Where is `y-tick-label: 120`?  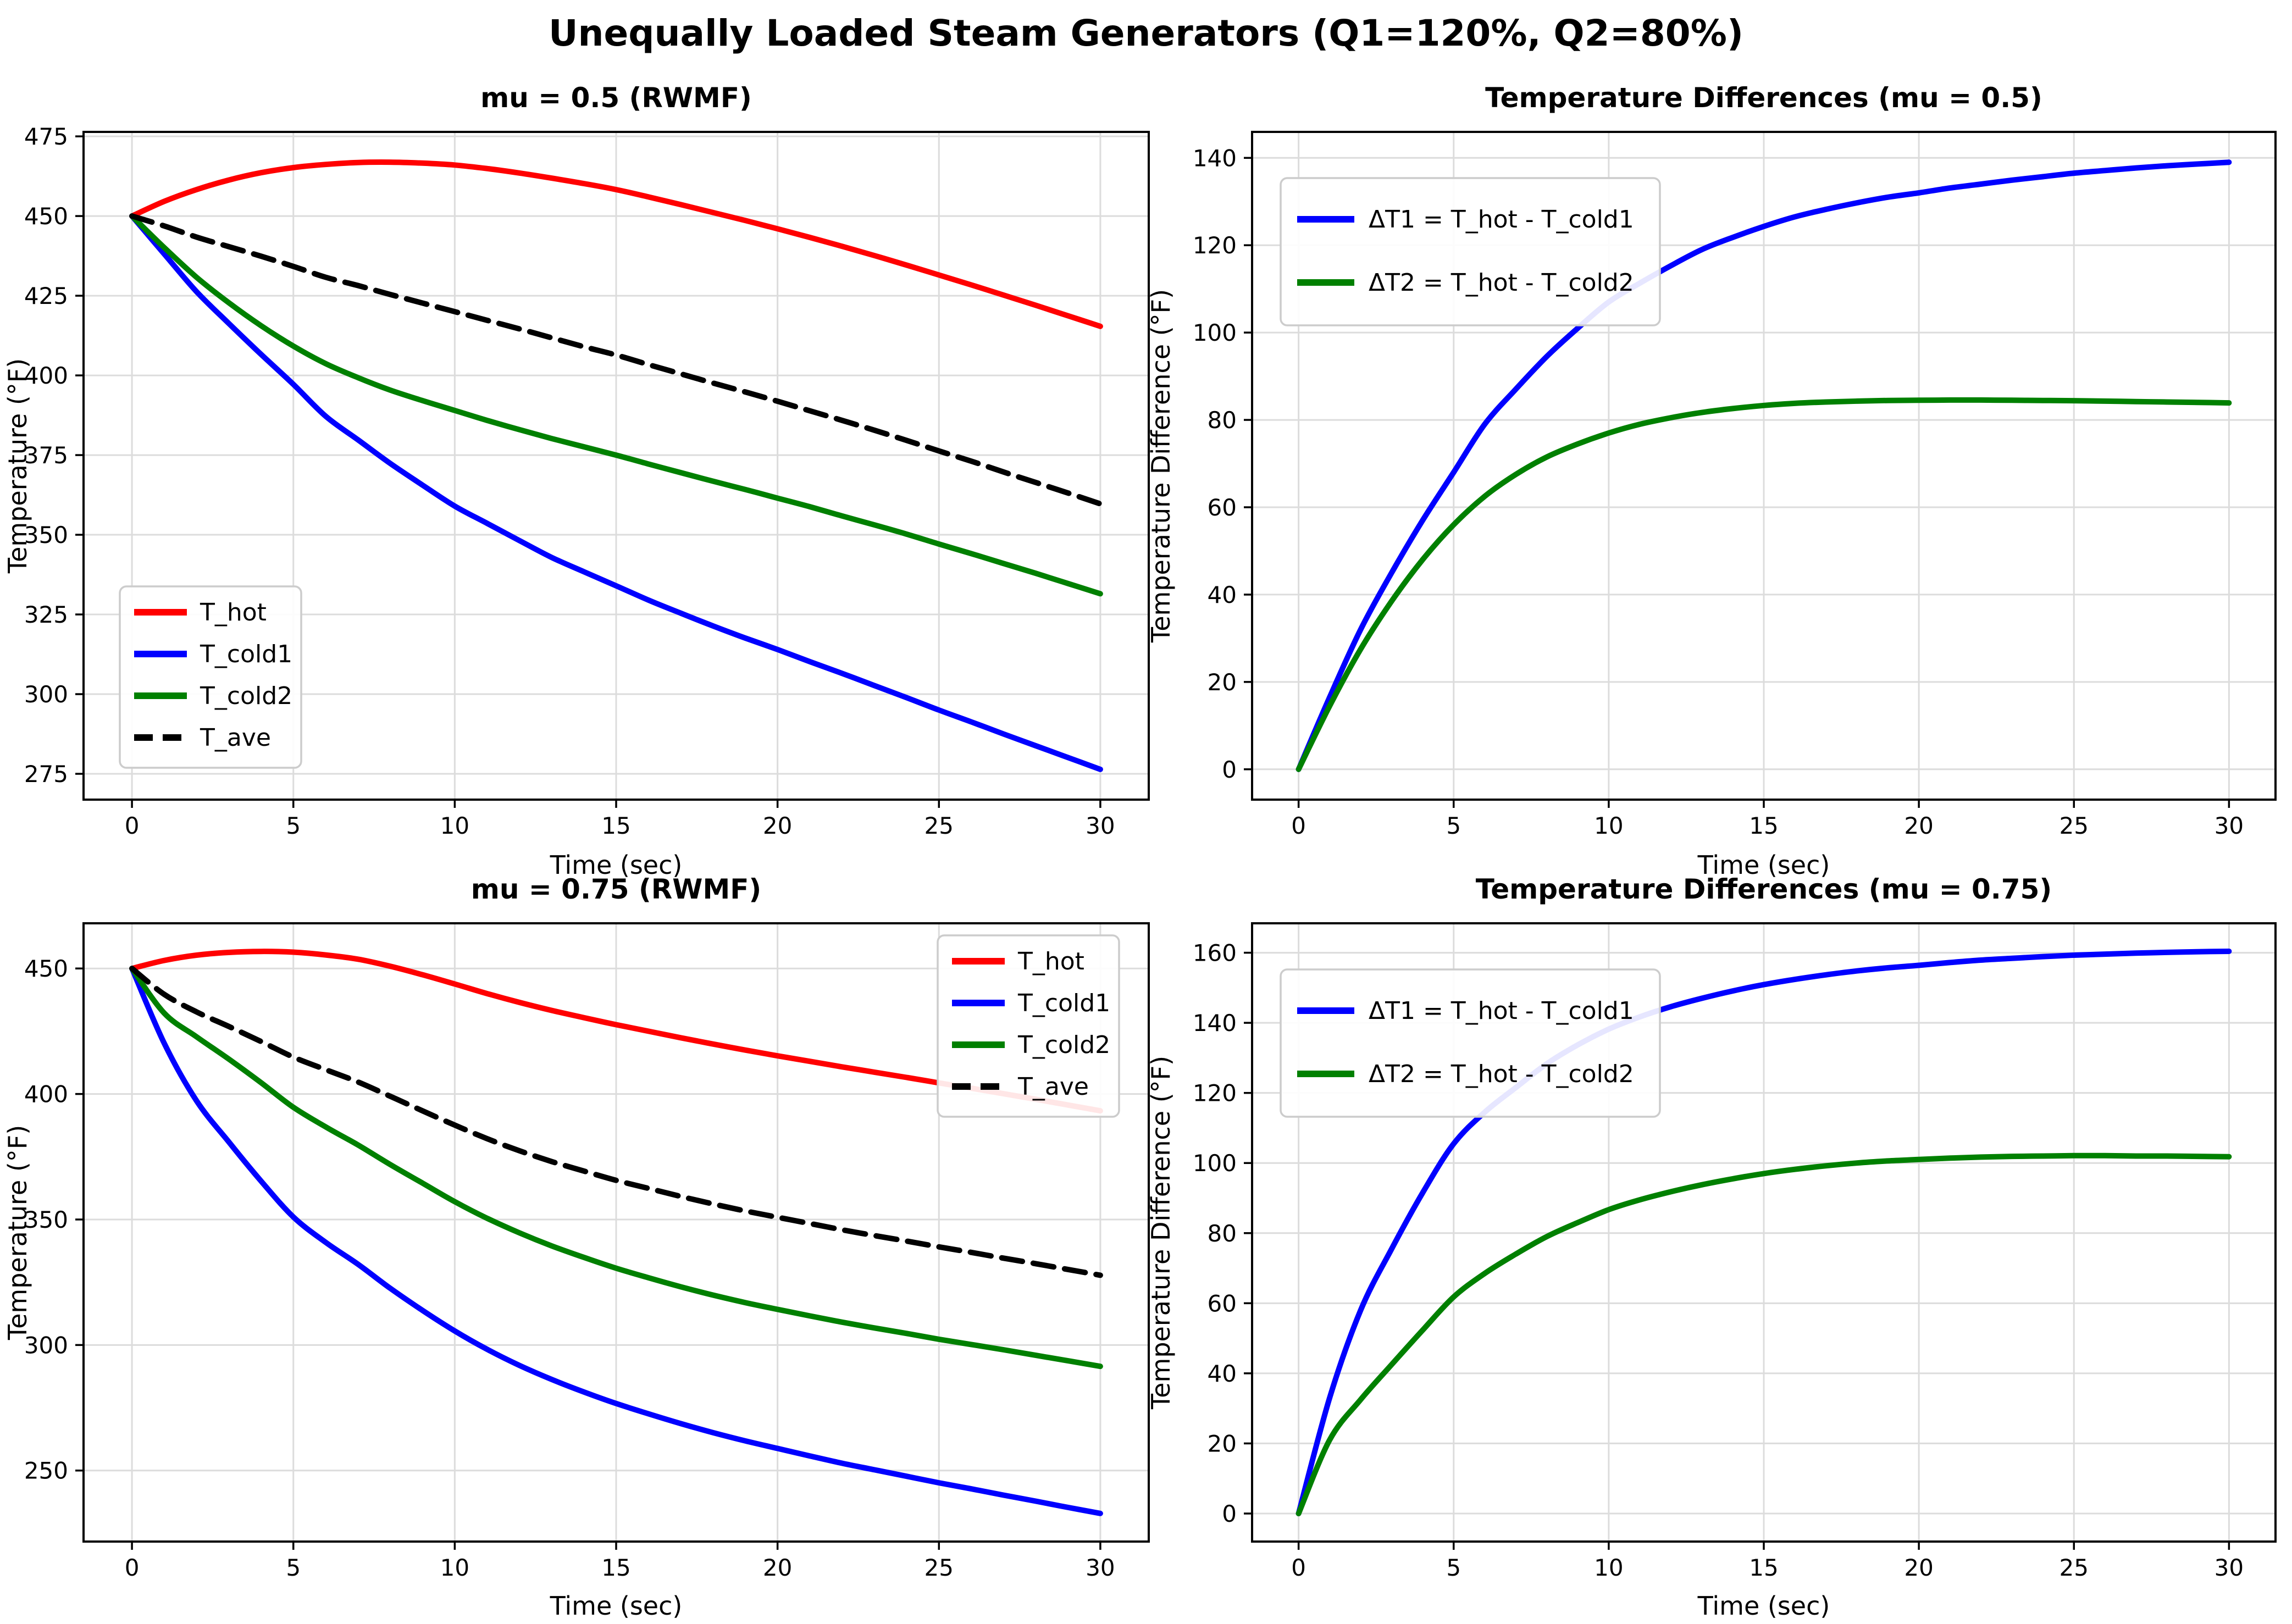
y-tick-label: 120 is located at coordinates (1215, 1093).